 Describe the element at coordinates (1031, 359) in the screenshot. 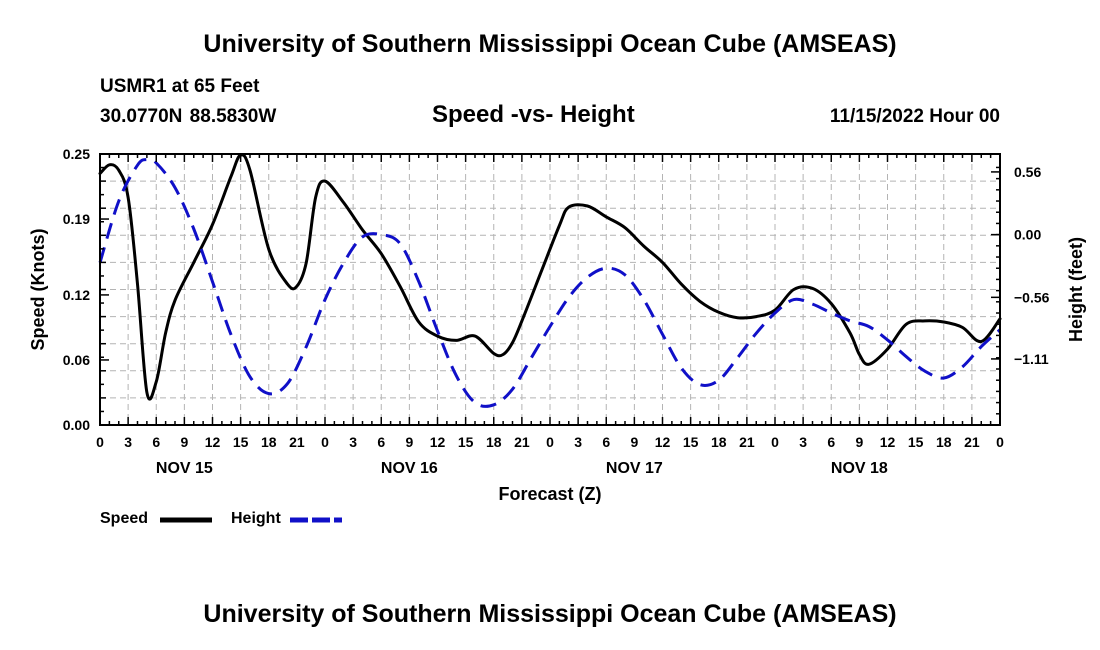

I see `y2-tick-label: −1.11` at that location.